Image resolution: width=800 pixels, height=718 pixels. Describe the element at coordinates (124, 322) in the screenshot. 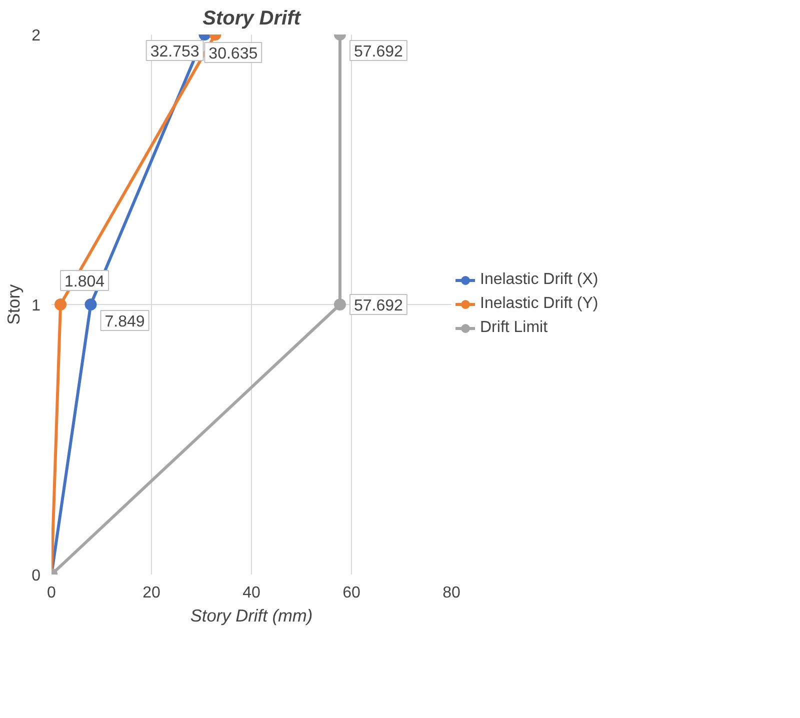

I see `annotation: 7.849` at that location.